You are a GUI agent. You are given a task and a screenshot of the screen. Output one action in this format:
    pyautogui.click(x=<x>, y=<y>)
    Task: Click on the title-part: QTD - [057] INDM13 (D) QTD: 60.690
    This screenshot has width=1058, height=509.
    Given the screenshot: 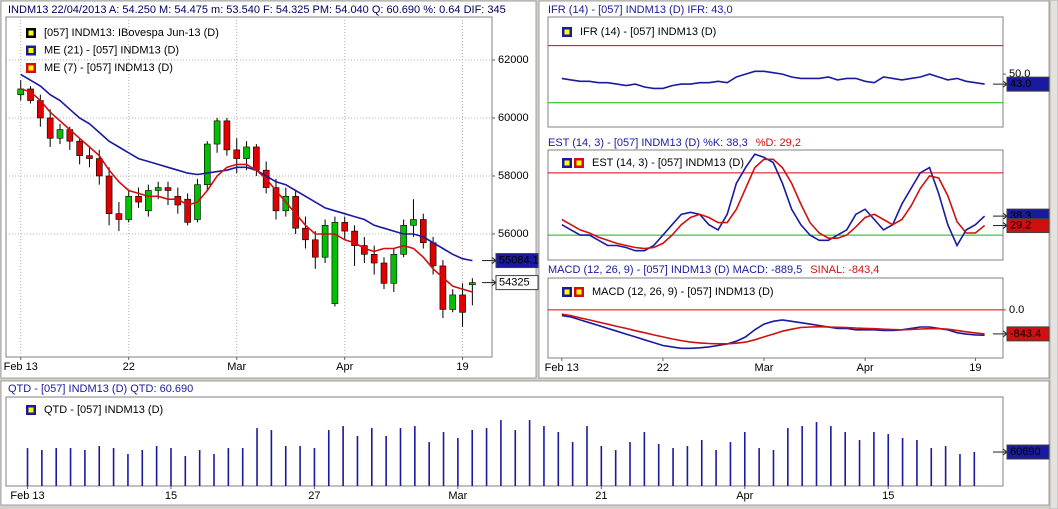 What is the action you would take?
    pyautogui.click(x=100, y=389)
    